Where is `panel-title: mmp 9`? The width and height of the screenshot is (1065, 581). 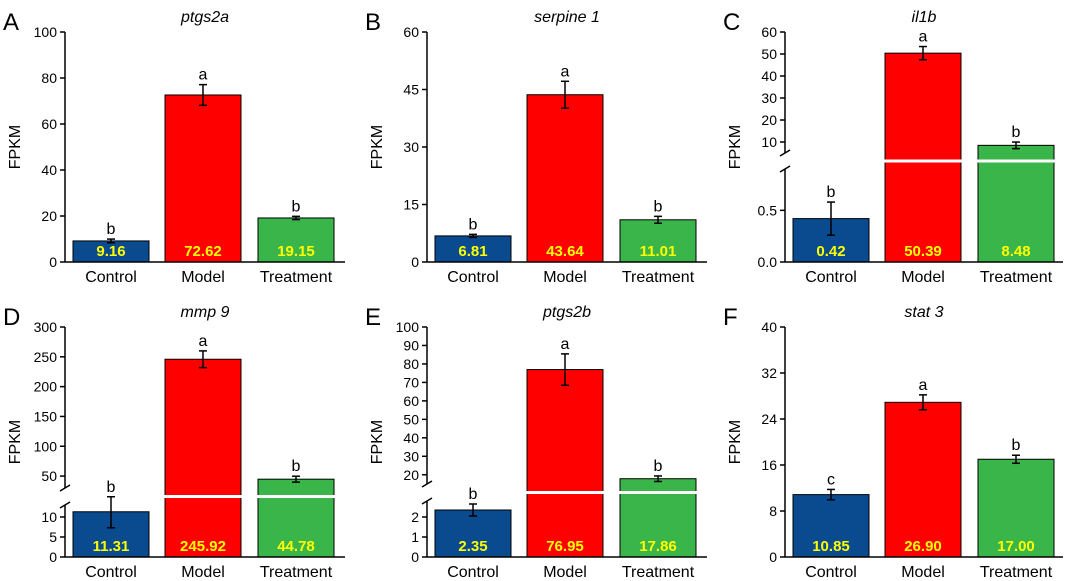 panel-title: mmp 9 is located at coordinates (205, 312).